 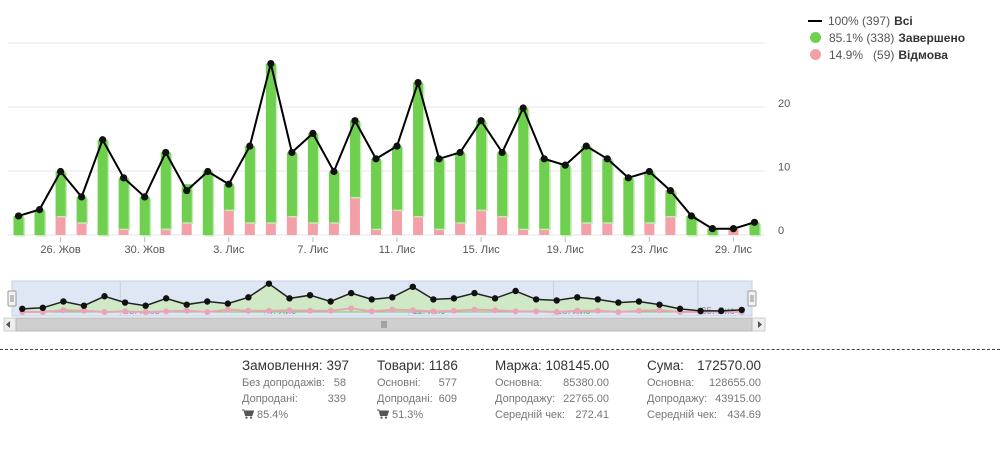 I want to click on x-tick-label: 11. Лис, so click(x=397, y=250).